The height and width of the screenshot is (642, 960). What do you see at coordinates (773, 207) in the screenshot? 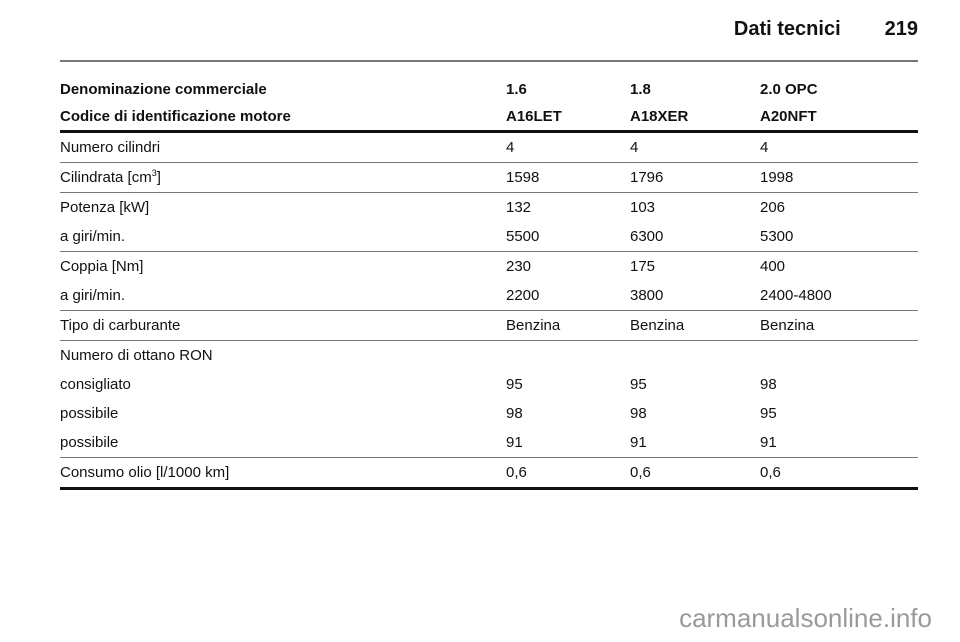
I see `cell-value: 206` at bounding box center [773, 207].